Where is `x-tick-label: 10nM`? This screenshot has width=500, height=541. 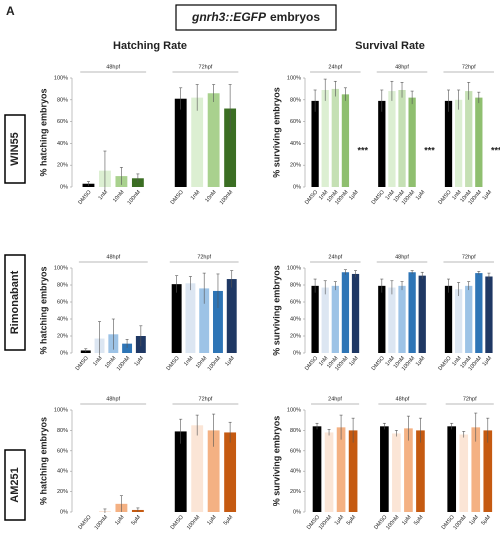 x-tick-label: 10nM is located at coordinates (119, 196).